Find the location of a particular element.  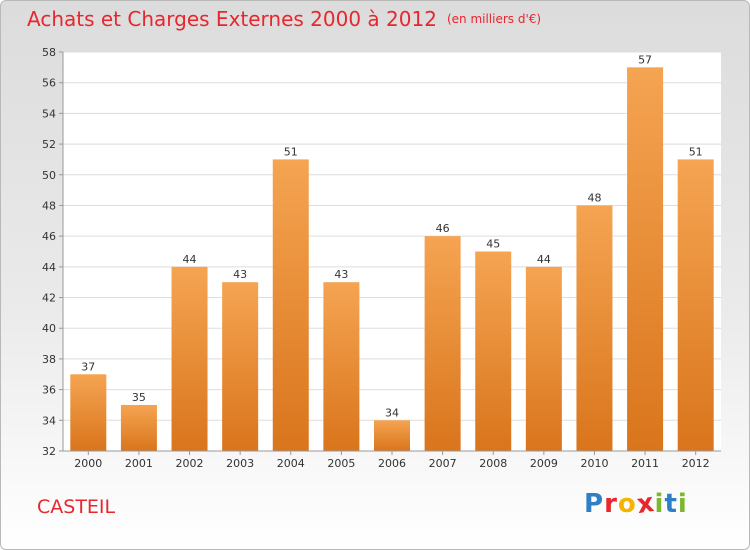

bar-2010 is located at coordinates (594, 328).